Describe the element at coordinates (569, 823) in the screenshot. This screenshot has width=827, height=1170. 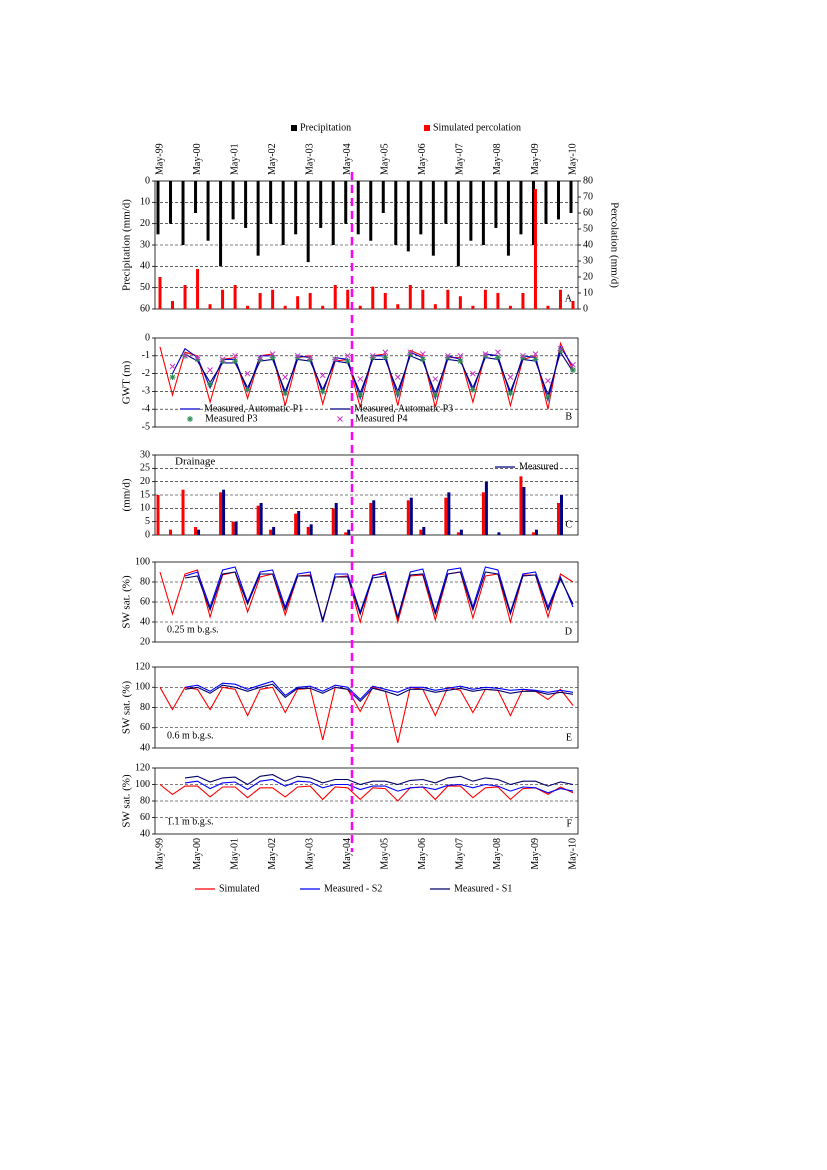
I see `panel-label: F` at that location.